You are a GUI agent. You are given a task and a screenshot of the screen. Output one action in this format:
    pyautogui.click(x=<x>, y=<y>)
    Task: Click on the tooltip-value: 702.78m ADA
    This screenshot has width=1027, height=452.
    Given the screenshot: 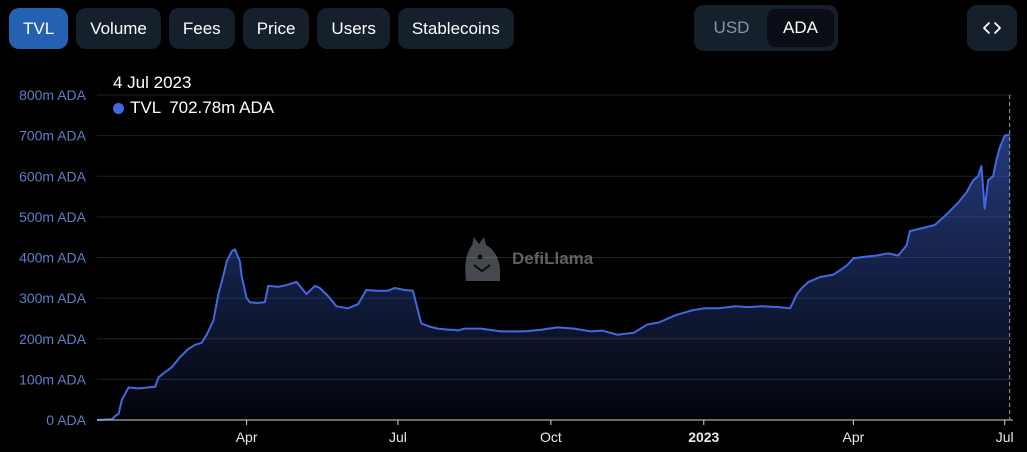 What is the action you would take?
    pyautogui.click(x=222, y=107)
    